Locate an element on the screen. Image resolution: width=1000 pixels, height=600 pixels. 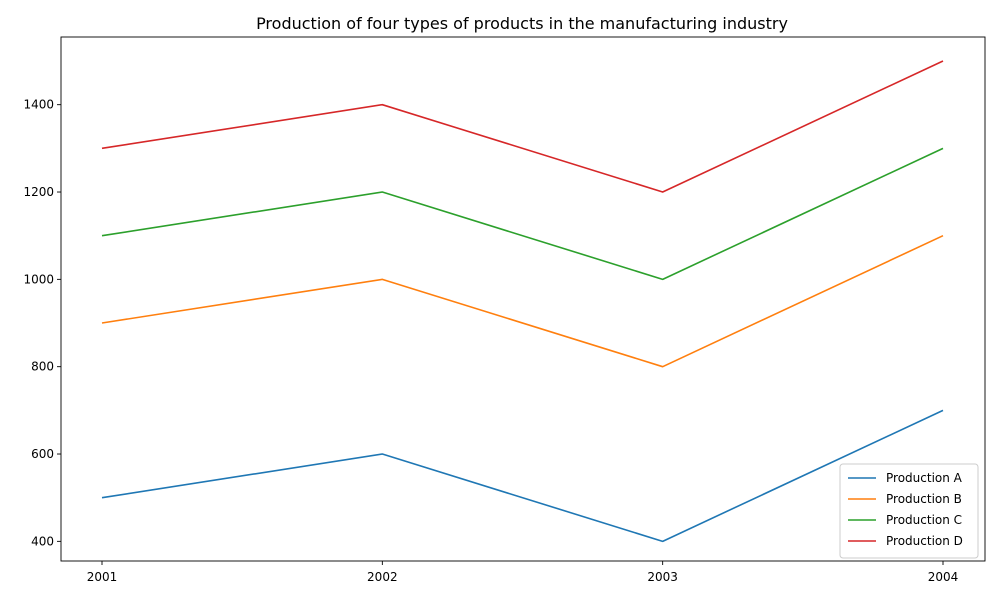
legend-label-1: Production A is located at coordinates (924, 478).